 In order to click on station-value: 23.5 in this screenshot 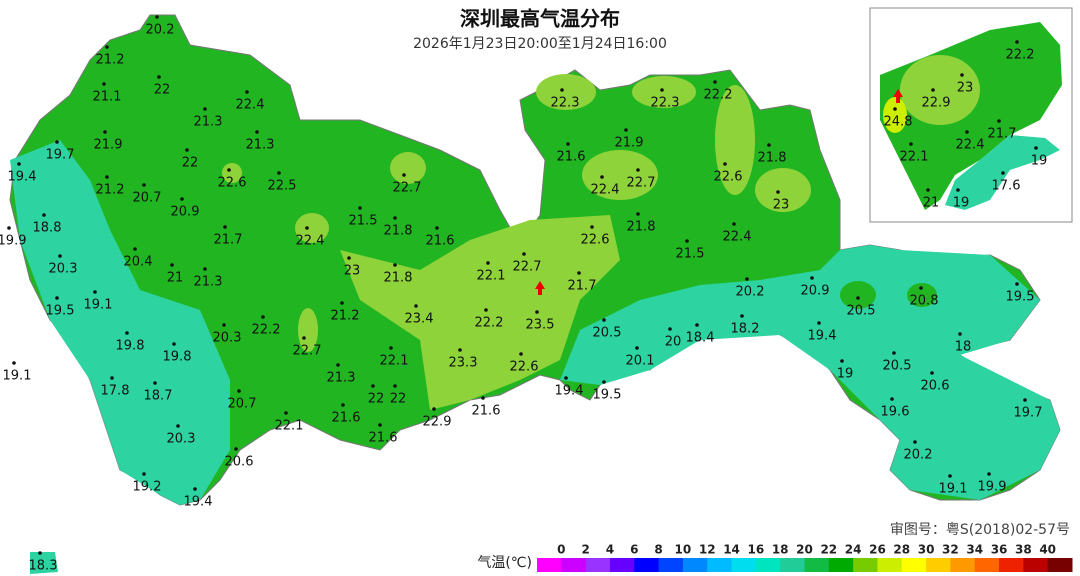, I will do `click(540, 325)`.